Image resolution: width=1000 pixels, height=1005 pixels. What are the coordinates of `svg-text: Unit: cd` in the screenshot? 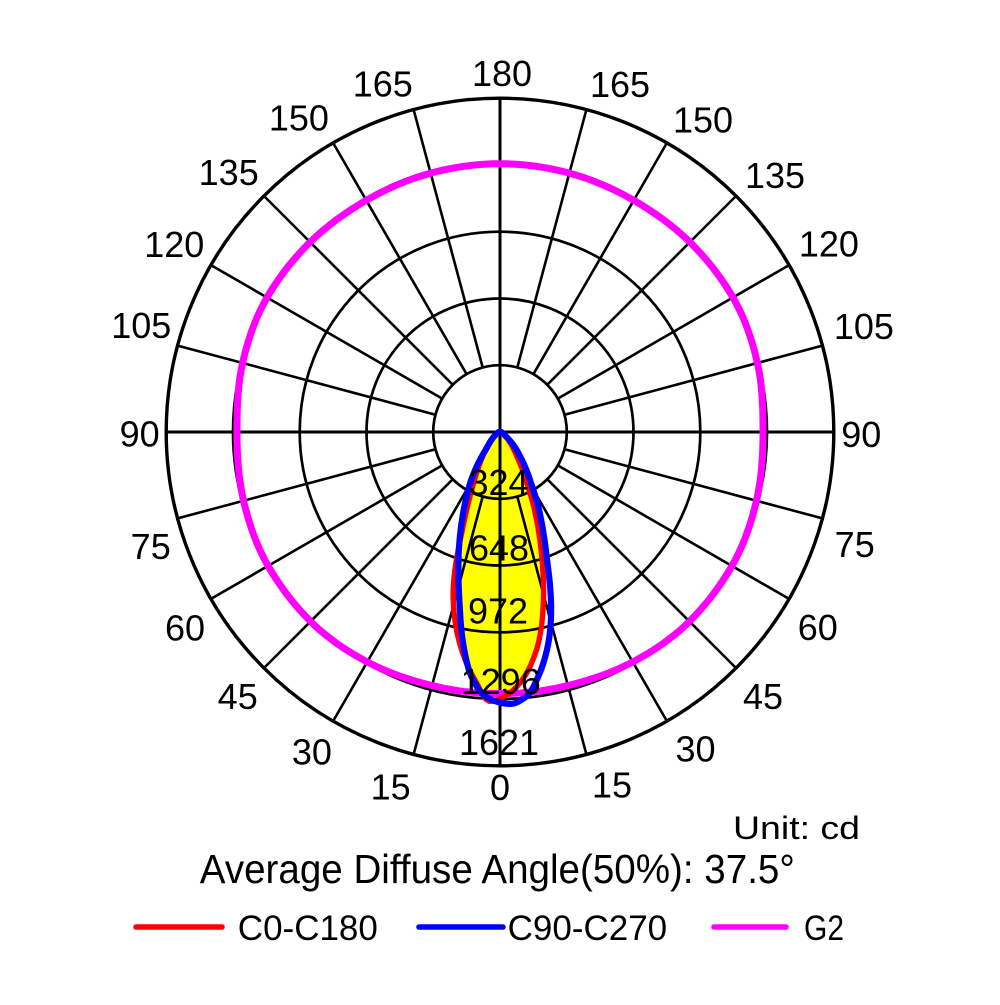 It's located at (796, 828).